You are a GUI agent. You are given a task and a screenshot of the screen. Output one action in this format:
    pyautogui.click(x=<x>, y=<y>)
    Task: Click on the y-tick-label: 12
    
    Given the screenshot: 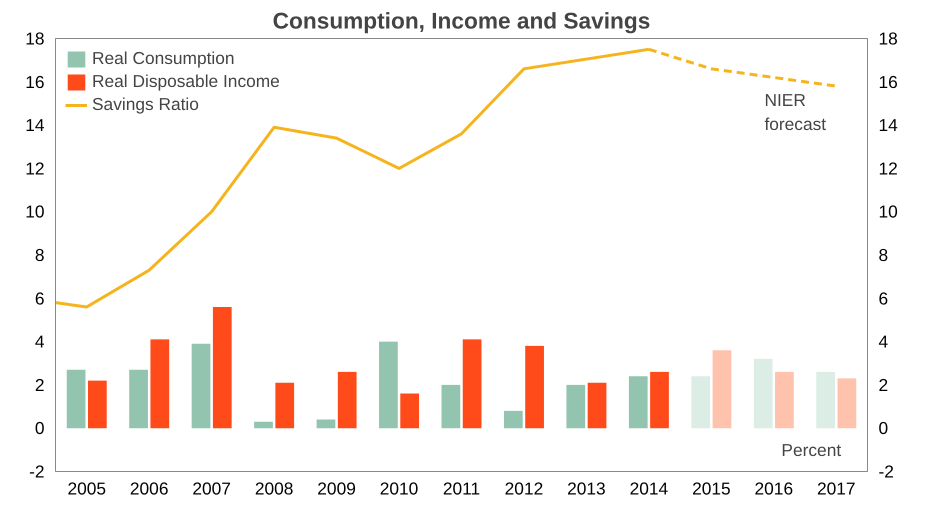 What is the action you would take?
    pyautogui.click(x=35, y=168)
    